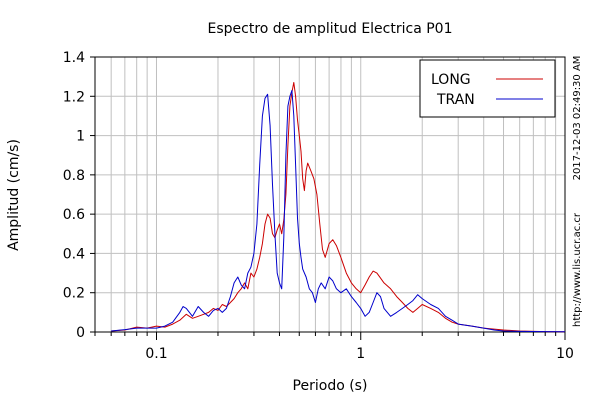  What do you see at coordinates (74, 97) in the screenshot?
I see `y-tick-label: 1.2` at bounding box center [74, 97].